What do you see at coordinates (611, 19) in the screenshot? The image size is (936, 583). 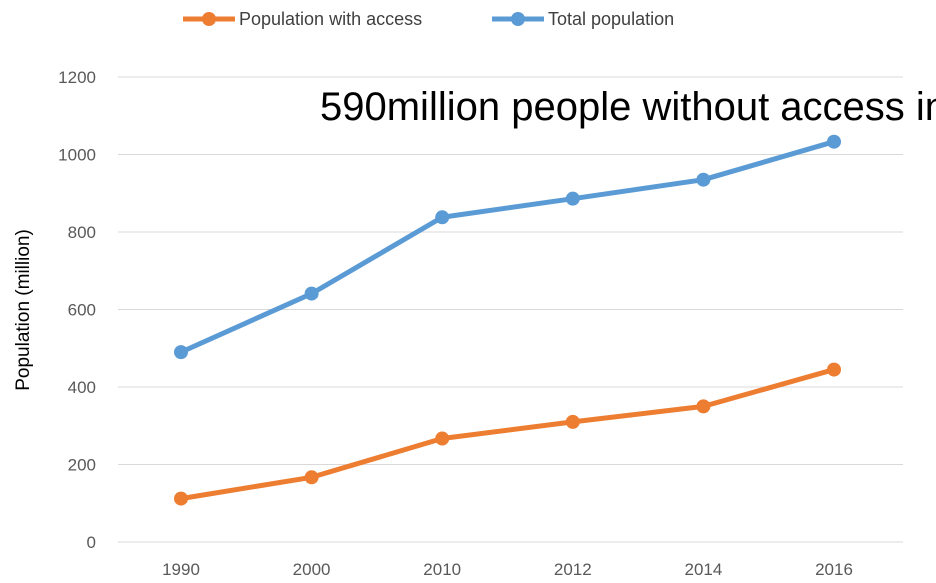 I see `legend-label: Total population` at bounding box center [611, 19].